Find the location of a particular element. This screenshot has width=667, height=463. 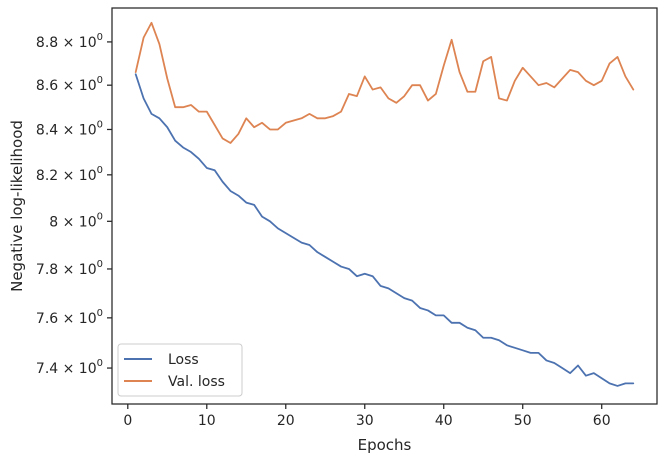

y-tick-label: 8.2 × 100 is located at coordinates (69, 174).